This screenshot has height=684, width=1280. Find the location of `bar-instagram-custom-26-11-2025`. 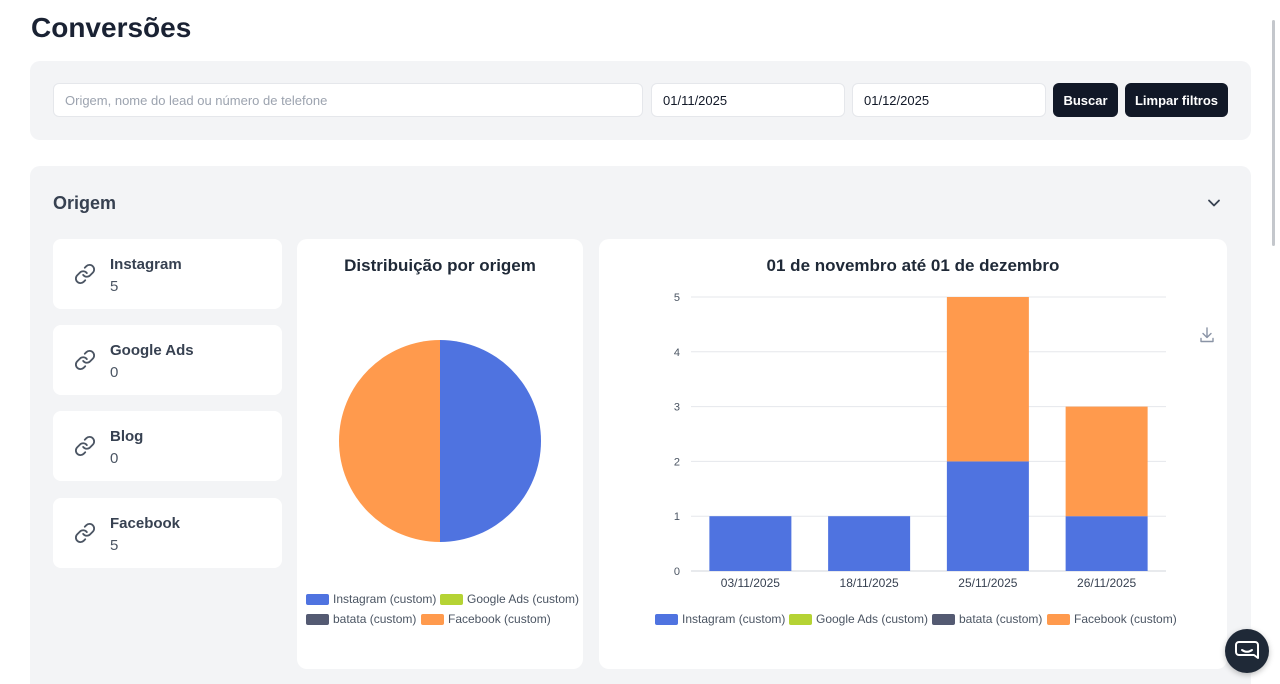

bar-instagram-custom-26-11-2025 is located at coordinates (1106, 543).